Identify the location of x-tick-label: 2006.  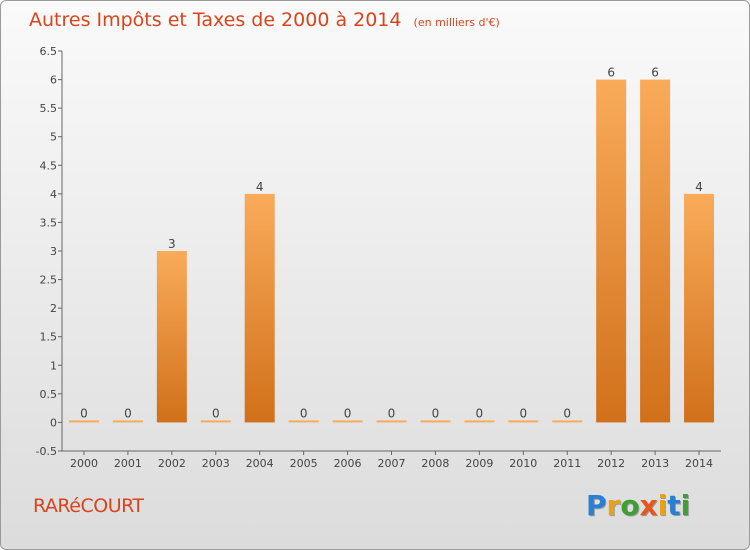
(348, 463).